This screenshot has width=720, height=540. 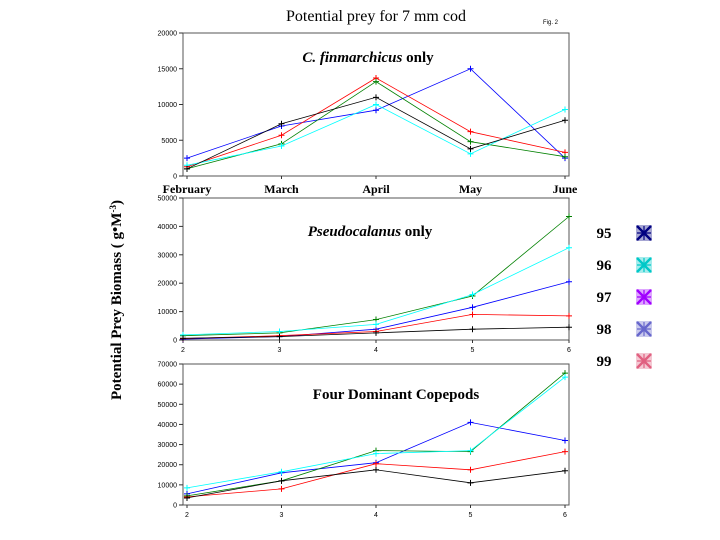 I want to click on panel-title: C. finmarchicus only, so click(x=368, y=58).